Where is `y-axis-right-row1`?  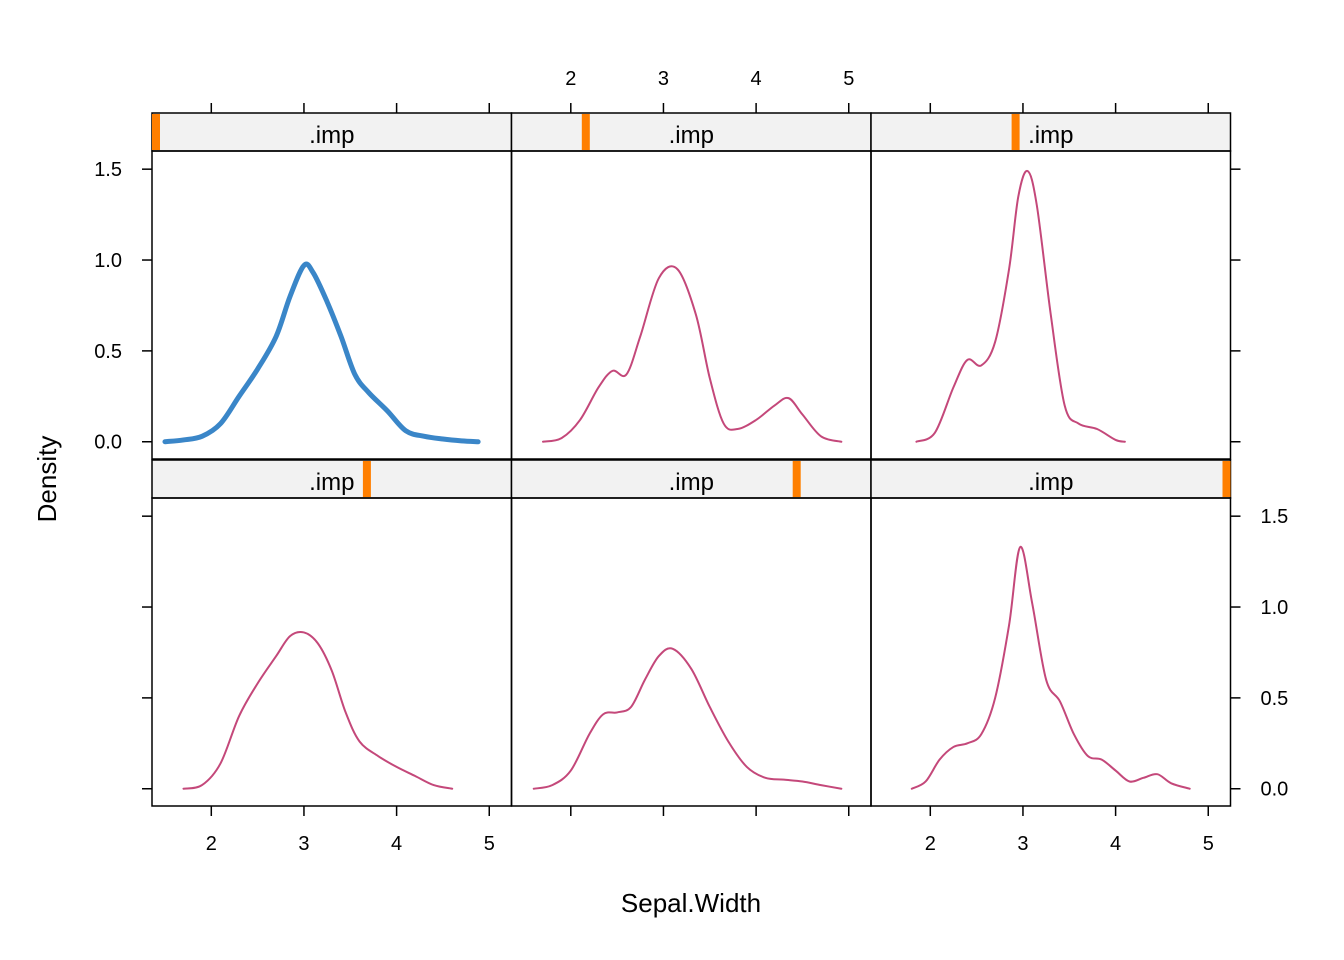
y-axis-right-row1 is located at coordinates (1235, 305).